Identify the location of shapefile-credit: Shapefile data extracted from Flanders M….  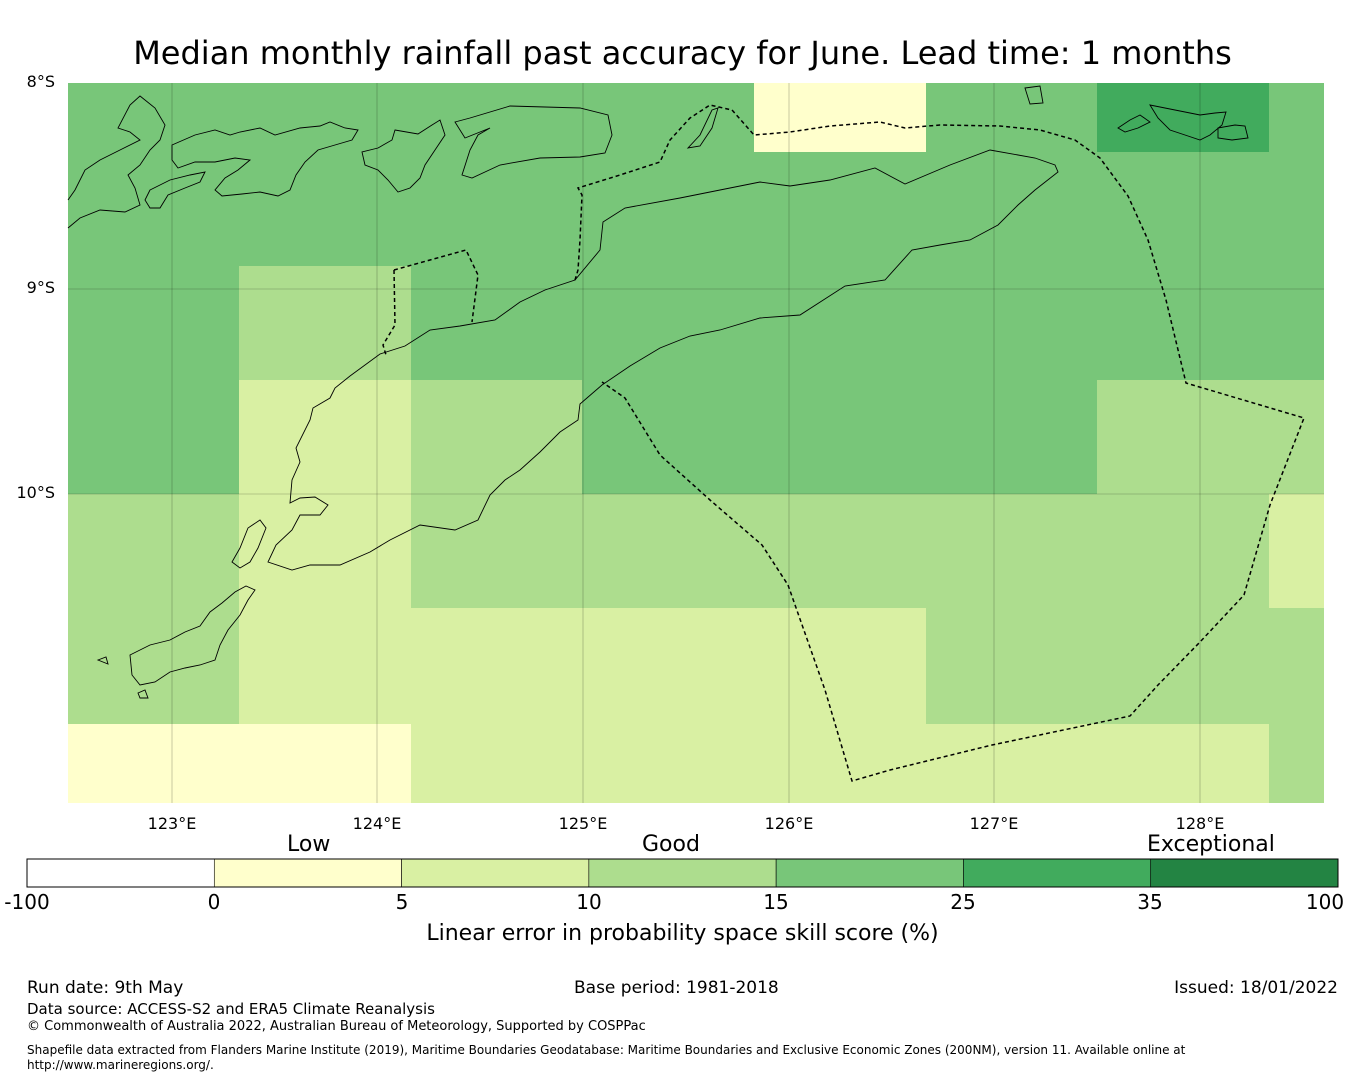
(606, 1057).